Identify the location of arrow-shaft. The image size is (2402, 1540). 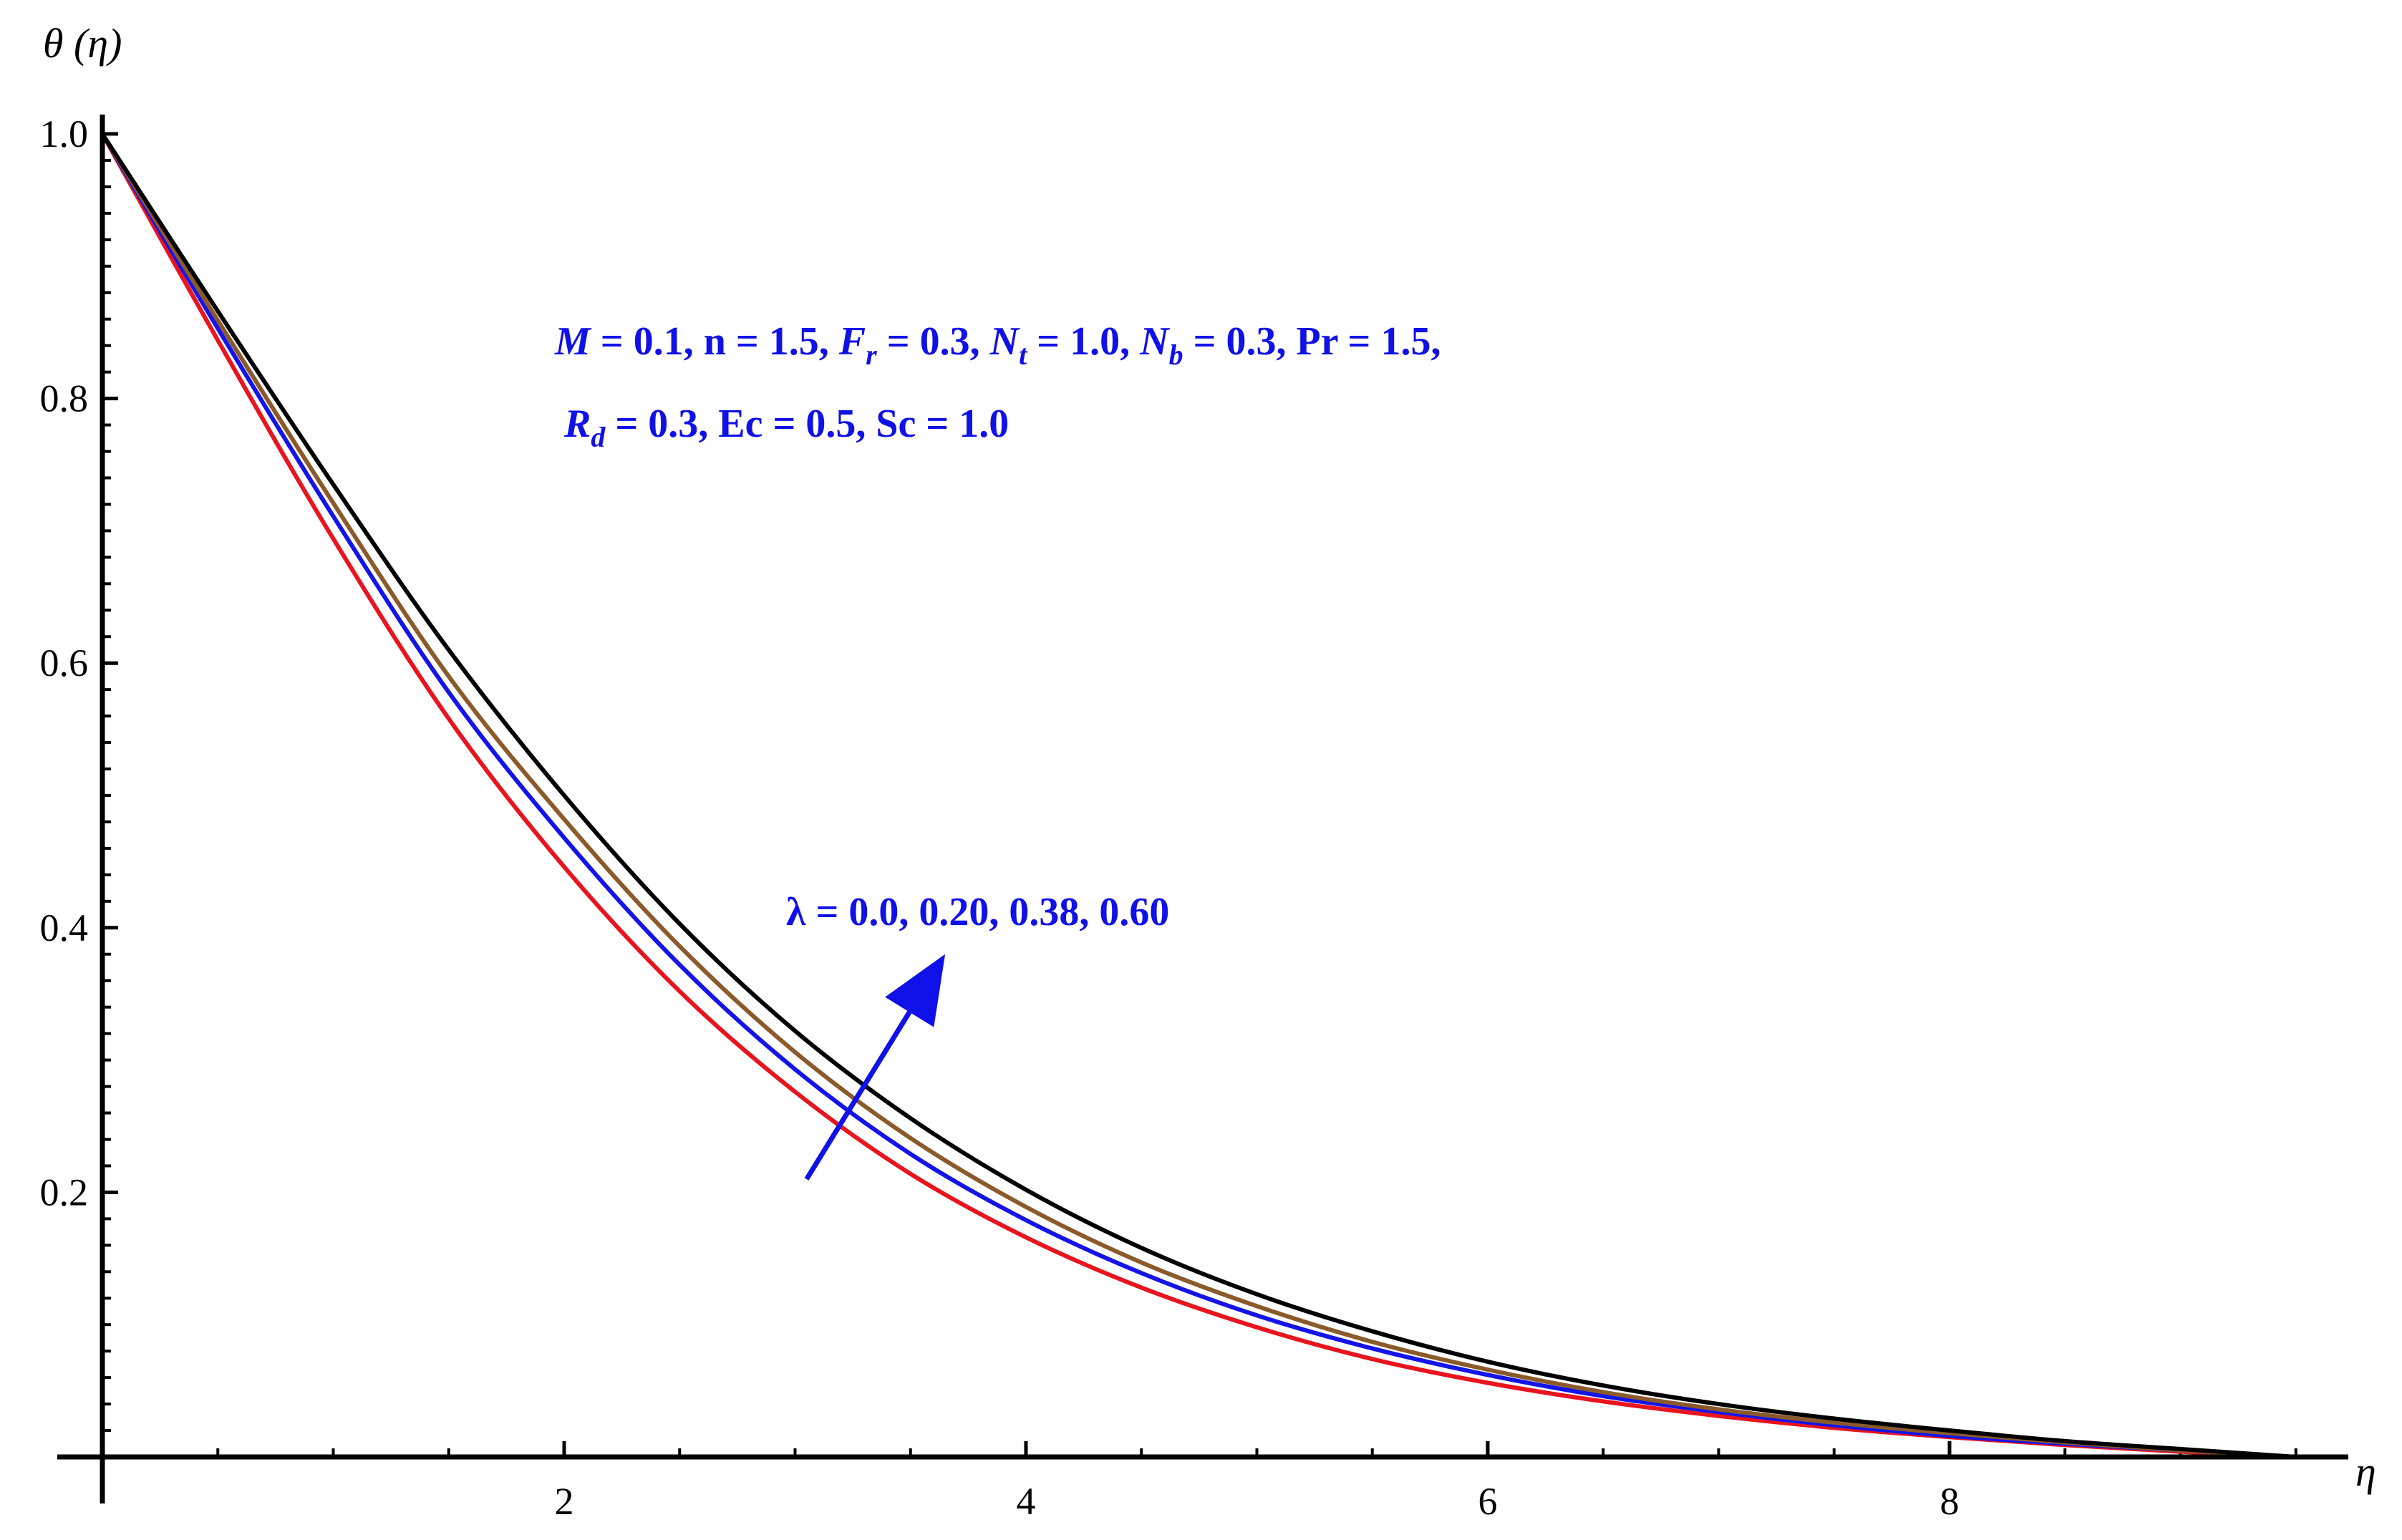
(858, 1096).